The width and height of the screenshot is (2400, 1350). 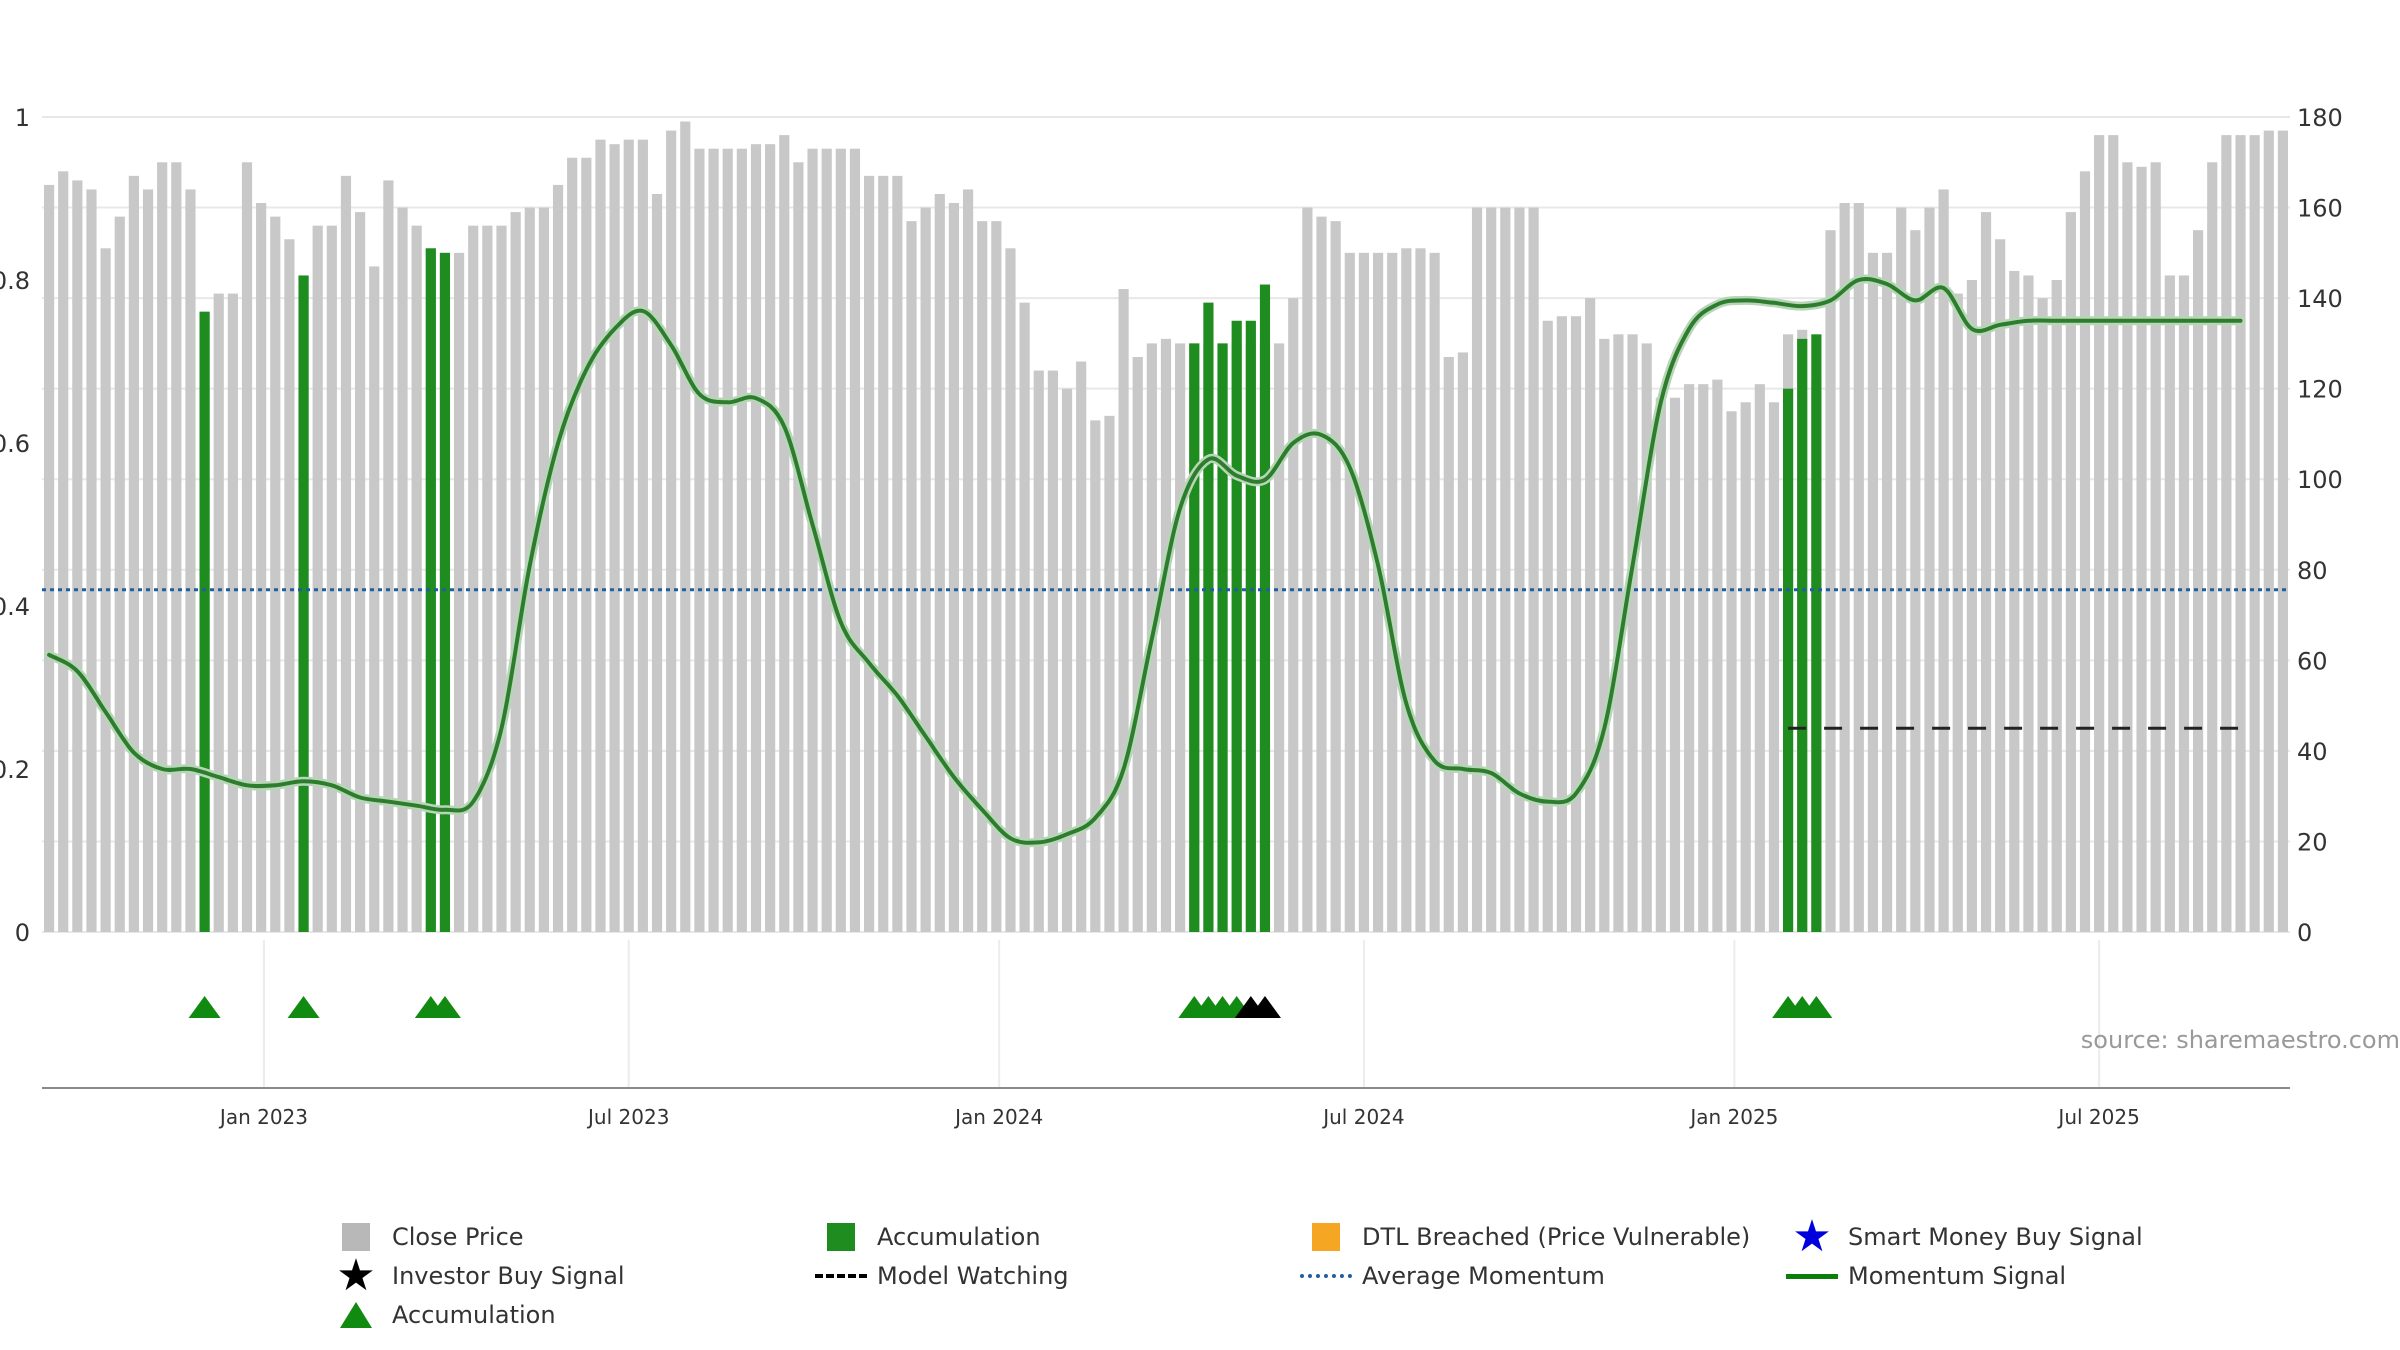 I want to click on right-axis-tick-label: 40, so click(x=2312, y=752).